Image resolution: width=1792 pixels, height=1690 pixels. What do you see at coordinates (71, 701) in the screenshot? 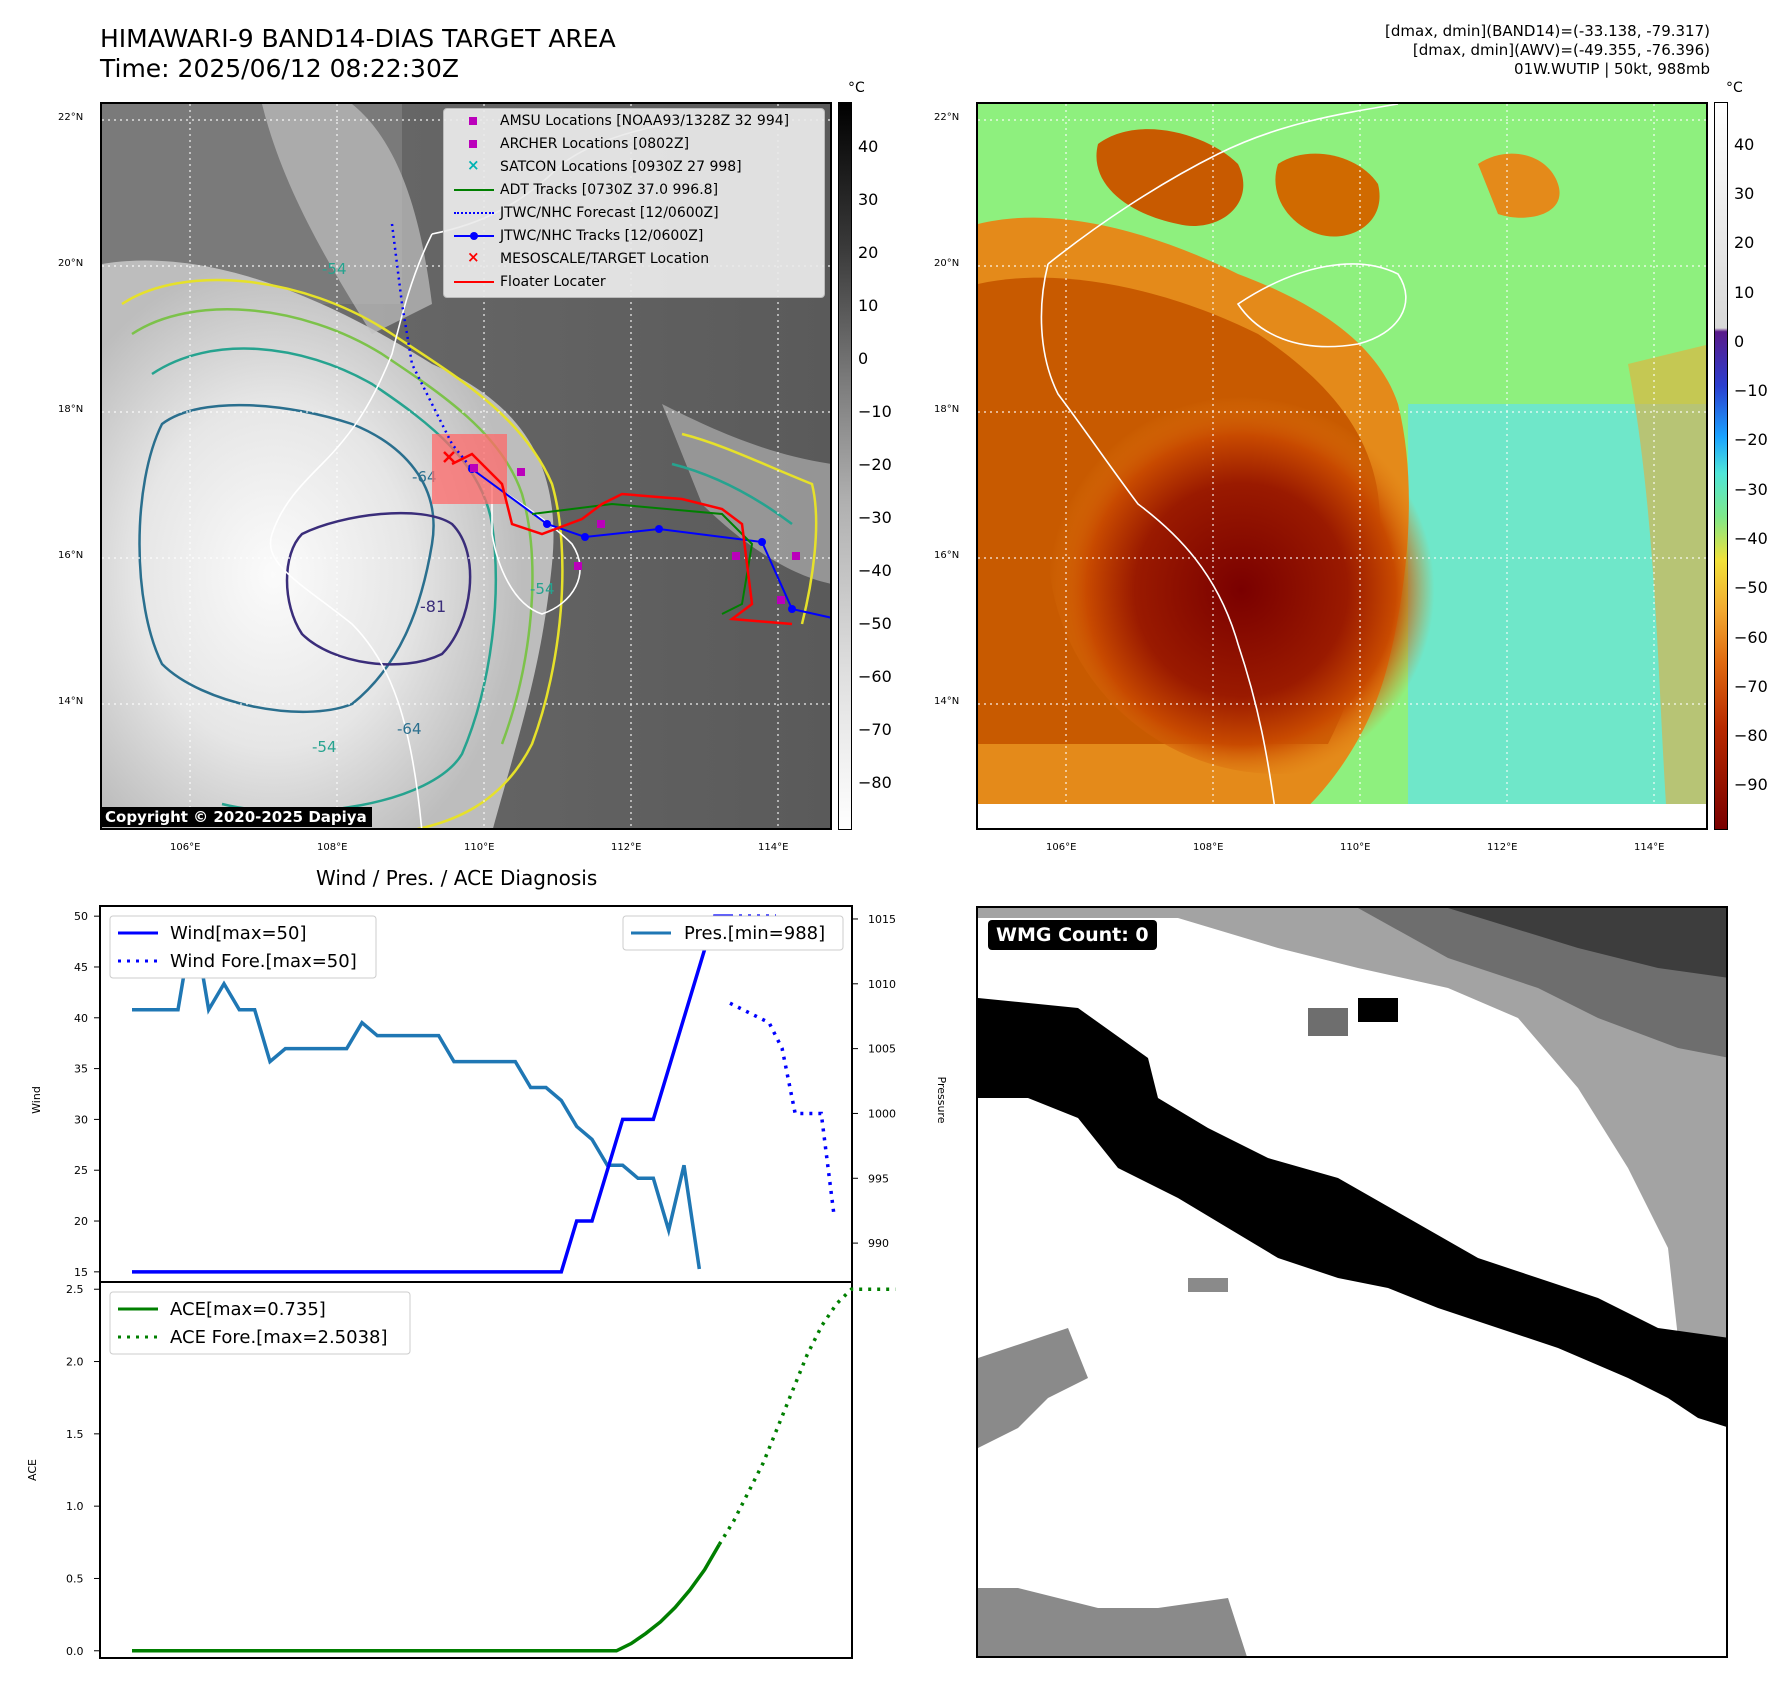
I see `lat-label: 14°N` at bounding box center [71, 701].